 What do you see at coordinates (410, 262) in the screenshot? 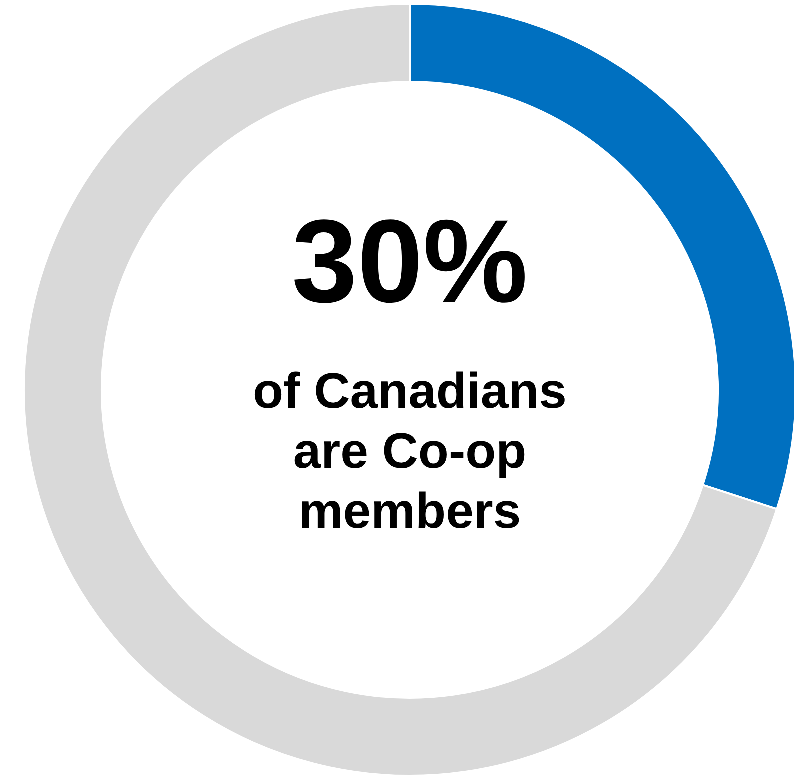
I see `data-label: 30%` at bounding box center [410, 262].